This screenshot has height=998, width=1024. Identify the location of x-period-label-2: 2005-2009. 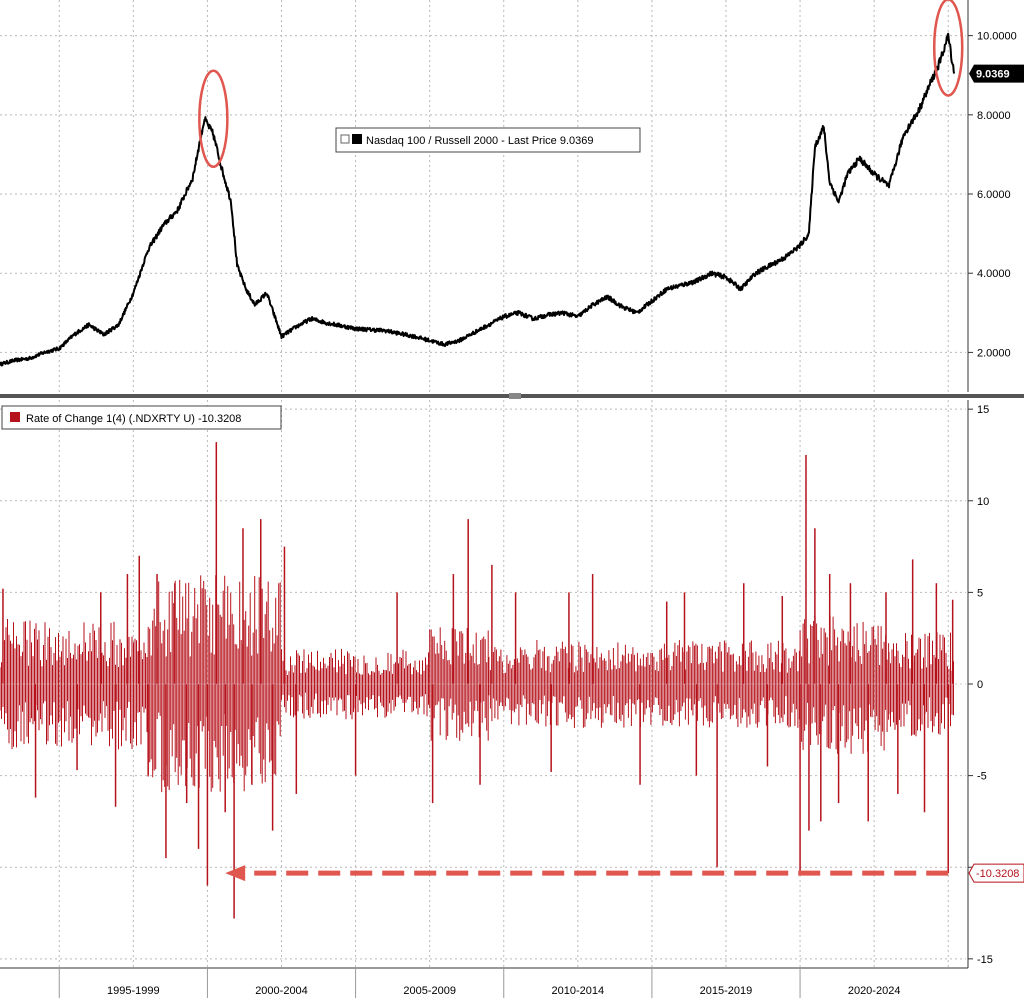
(429, 991).